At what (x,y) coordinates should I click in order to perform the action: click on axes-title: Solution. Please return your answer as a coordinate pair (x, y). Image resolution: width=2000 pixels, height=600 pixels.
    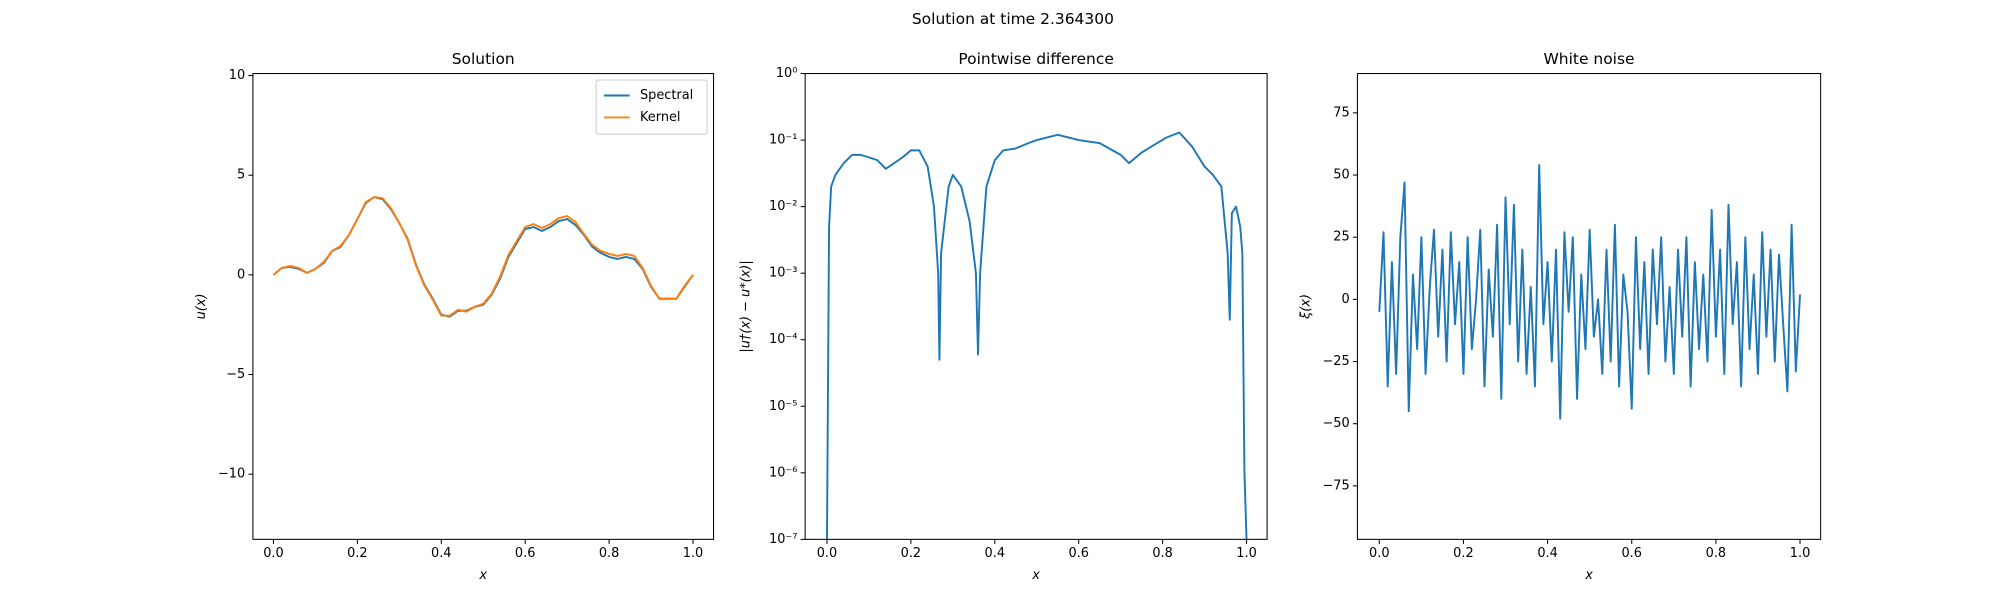
    Looking at the image, I should click on (483, 59).